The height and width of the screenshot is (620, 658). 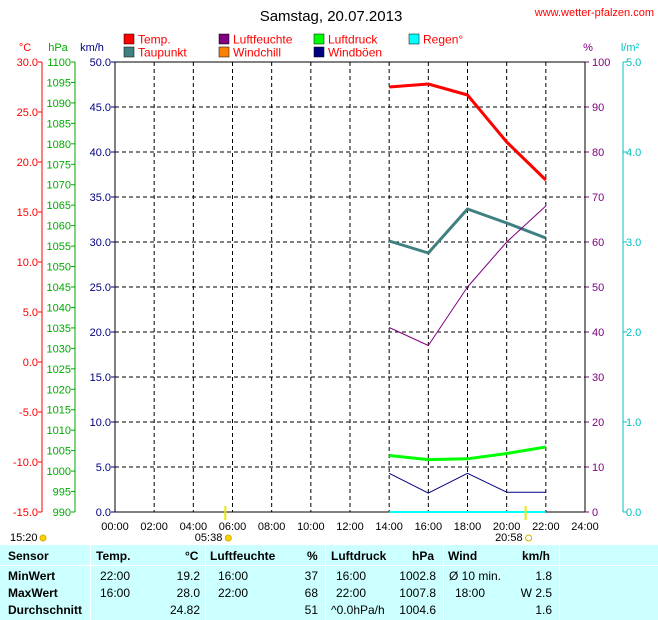 I want to click on temp-tick-label: 30.0, so click(x=27, y=63).